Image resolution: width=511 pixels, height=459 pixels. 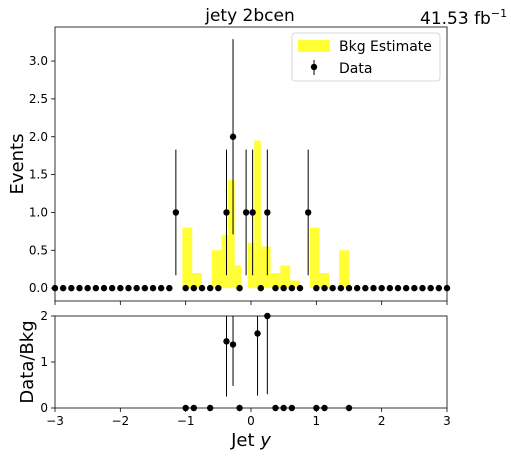 I want to click on bkg-histogram, so click(x=265, y=214).